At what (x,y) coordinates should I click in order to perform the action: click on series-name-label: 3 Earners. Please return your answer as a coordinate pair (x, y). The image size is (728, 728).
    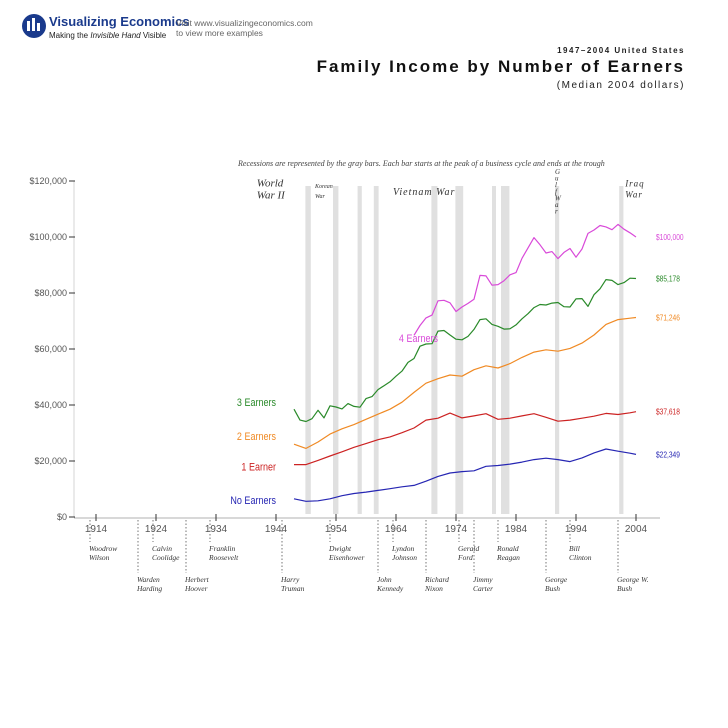
    Looking at the image, I should click on (256, 403).